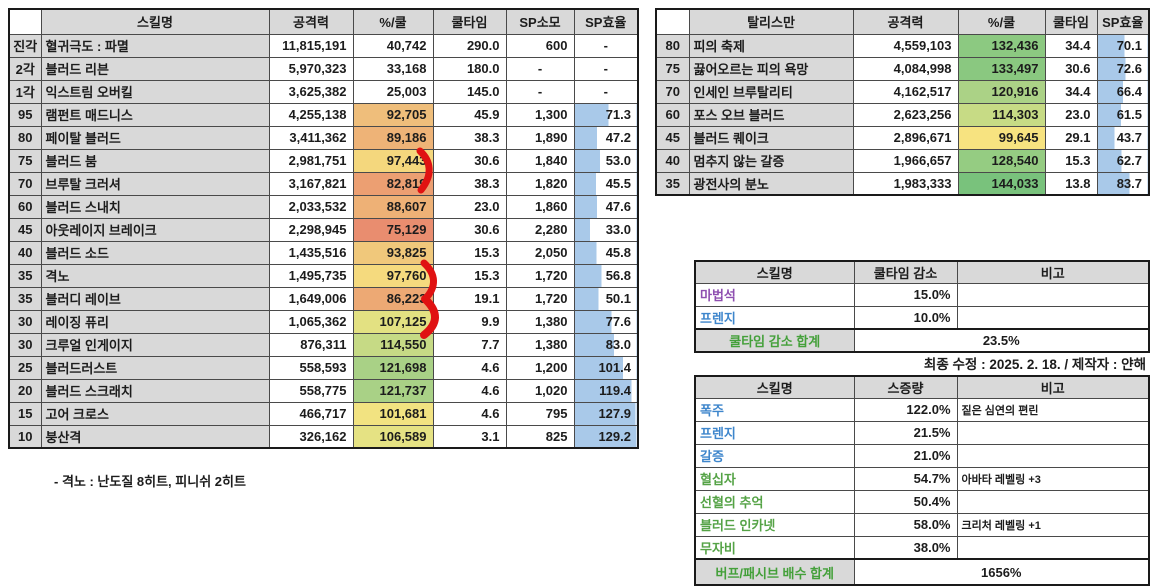 The width and height of the screenshot is (1154, 587). I want to click on level-cell: 80, so click(672, 45).